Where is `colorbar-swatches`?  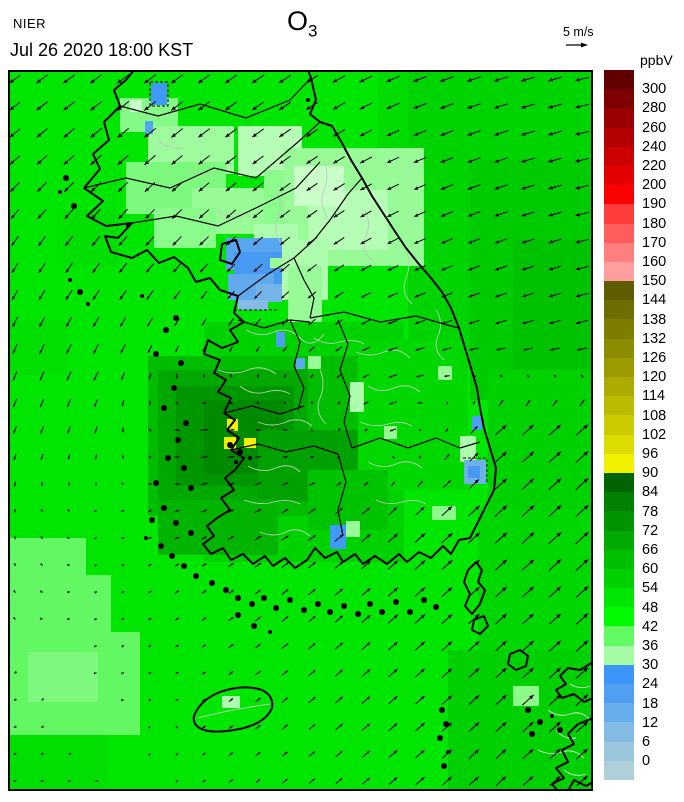
colorbar-swatches is located at coordinates (619, 425).